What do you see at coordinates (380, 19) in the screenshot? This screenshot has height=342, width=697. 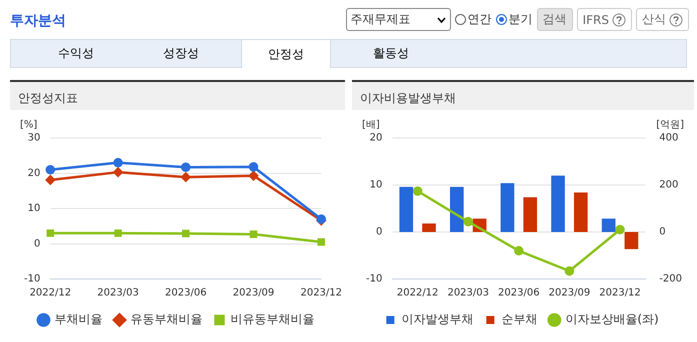 I see `text: 주재무제표` at bounding box center [380, 19].